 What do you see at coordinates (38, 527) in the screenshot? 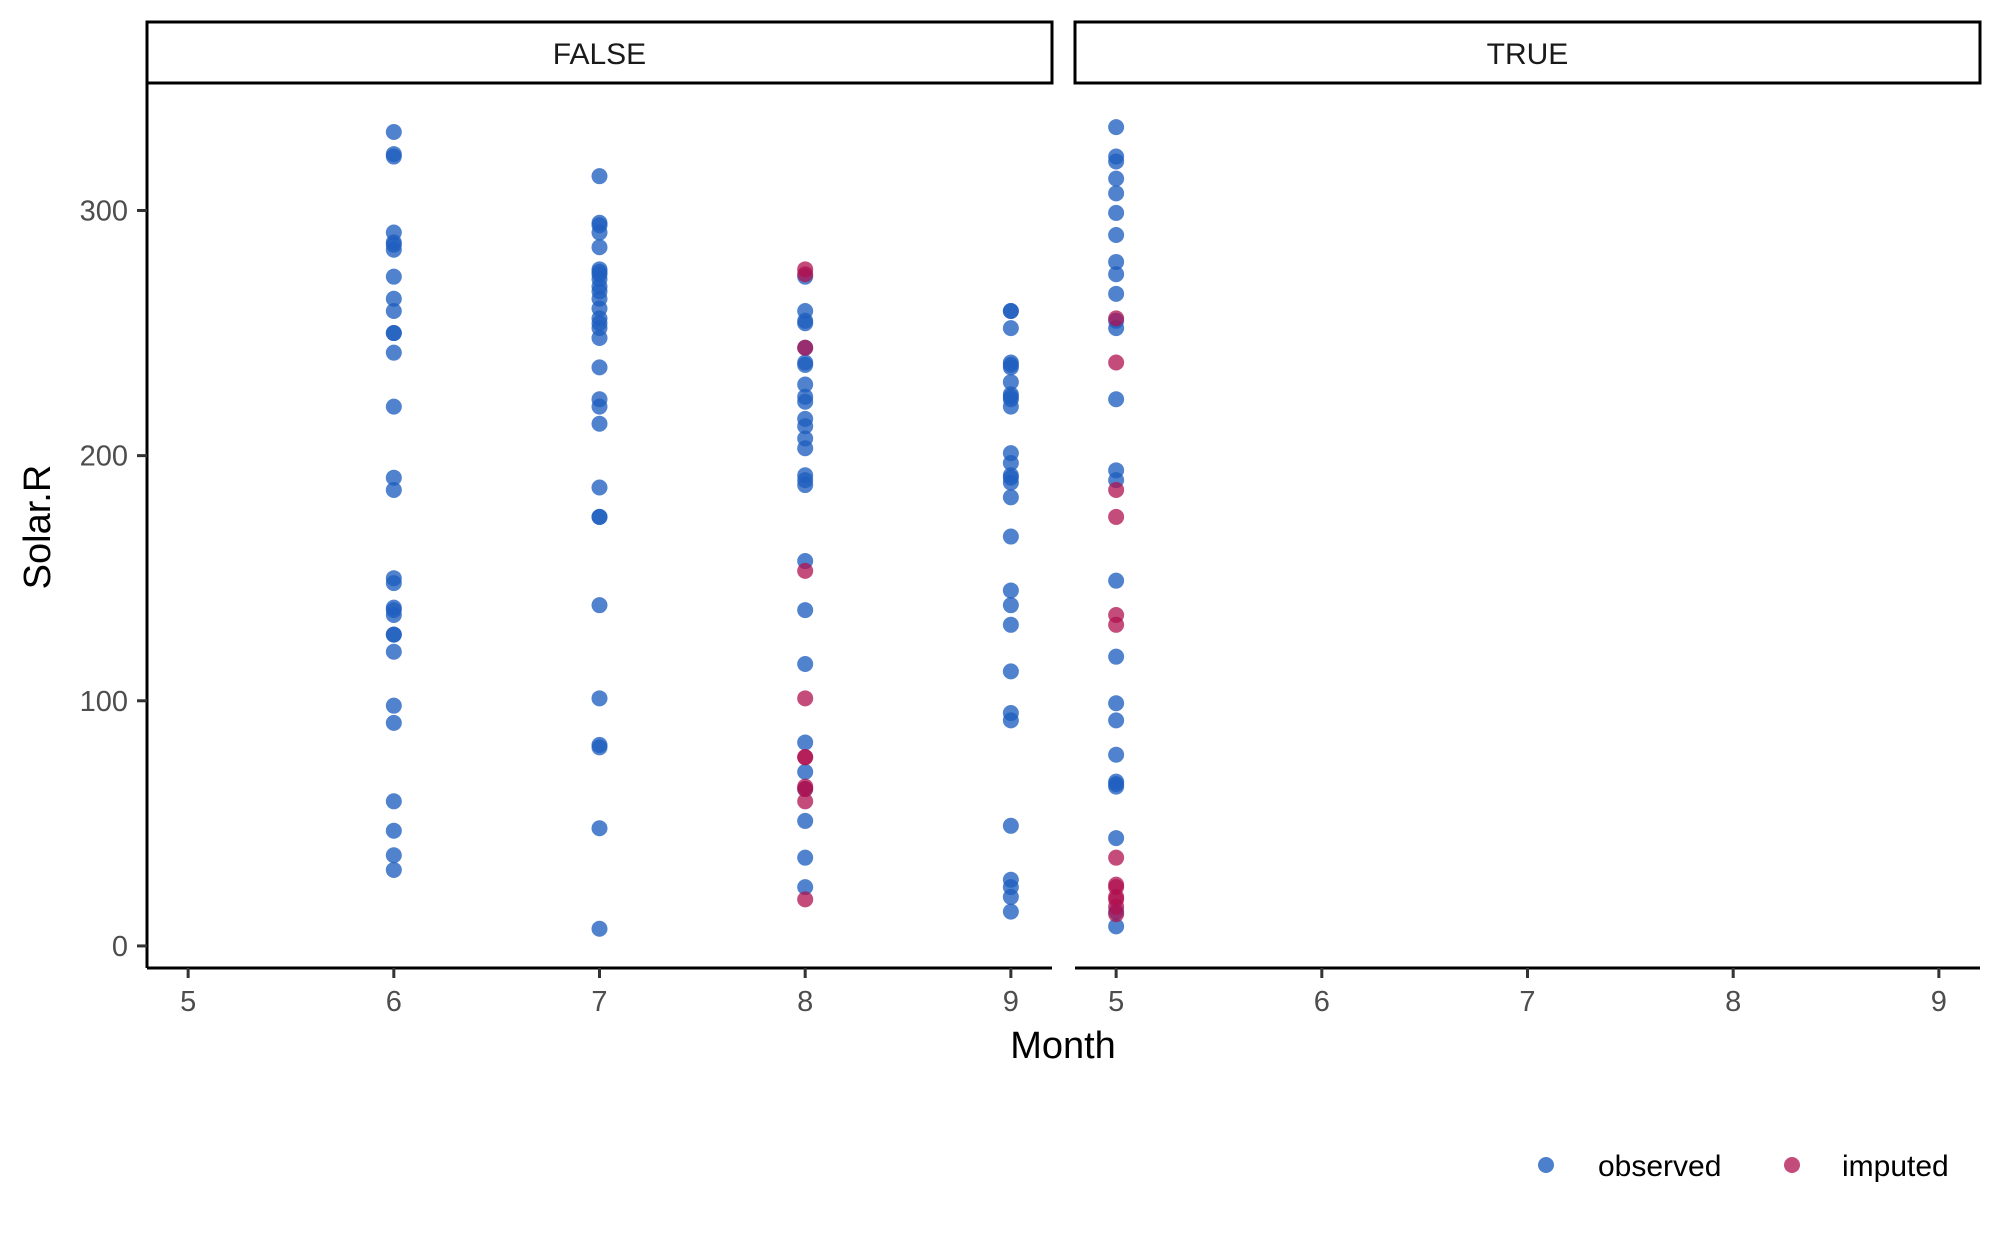
I see `y-axis-title: Solar.R` at bounding box center [38, 527].